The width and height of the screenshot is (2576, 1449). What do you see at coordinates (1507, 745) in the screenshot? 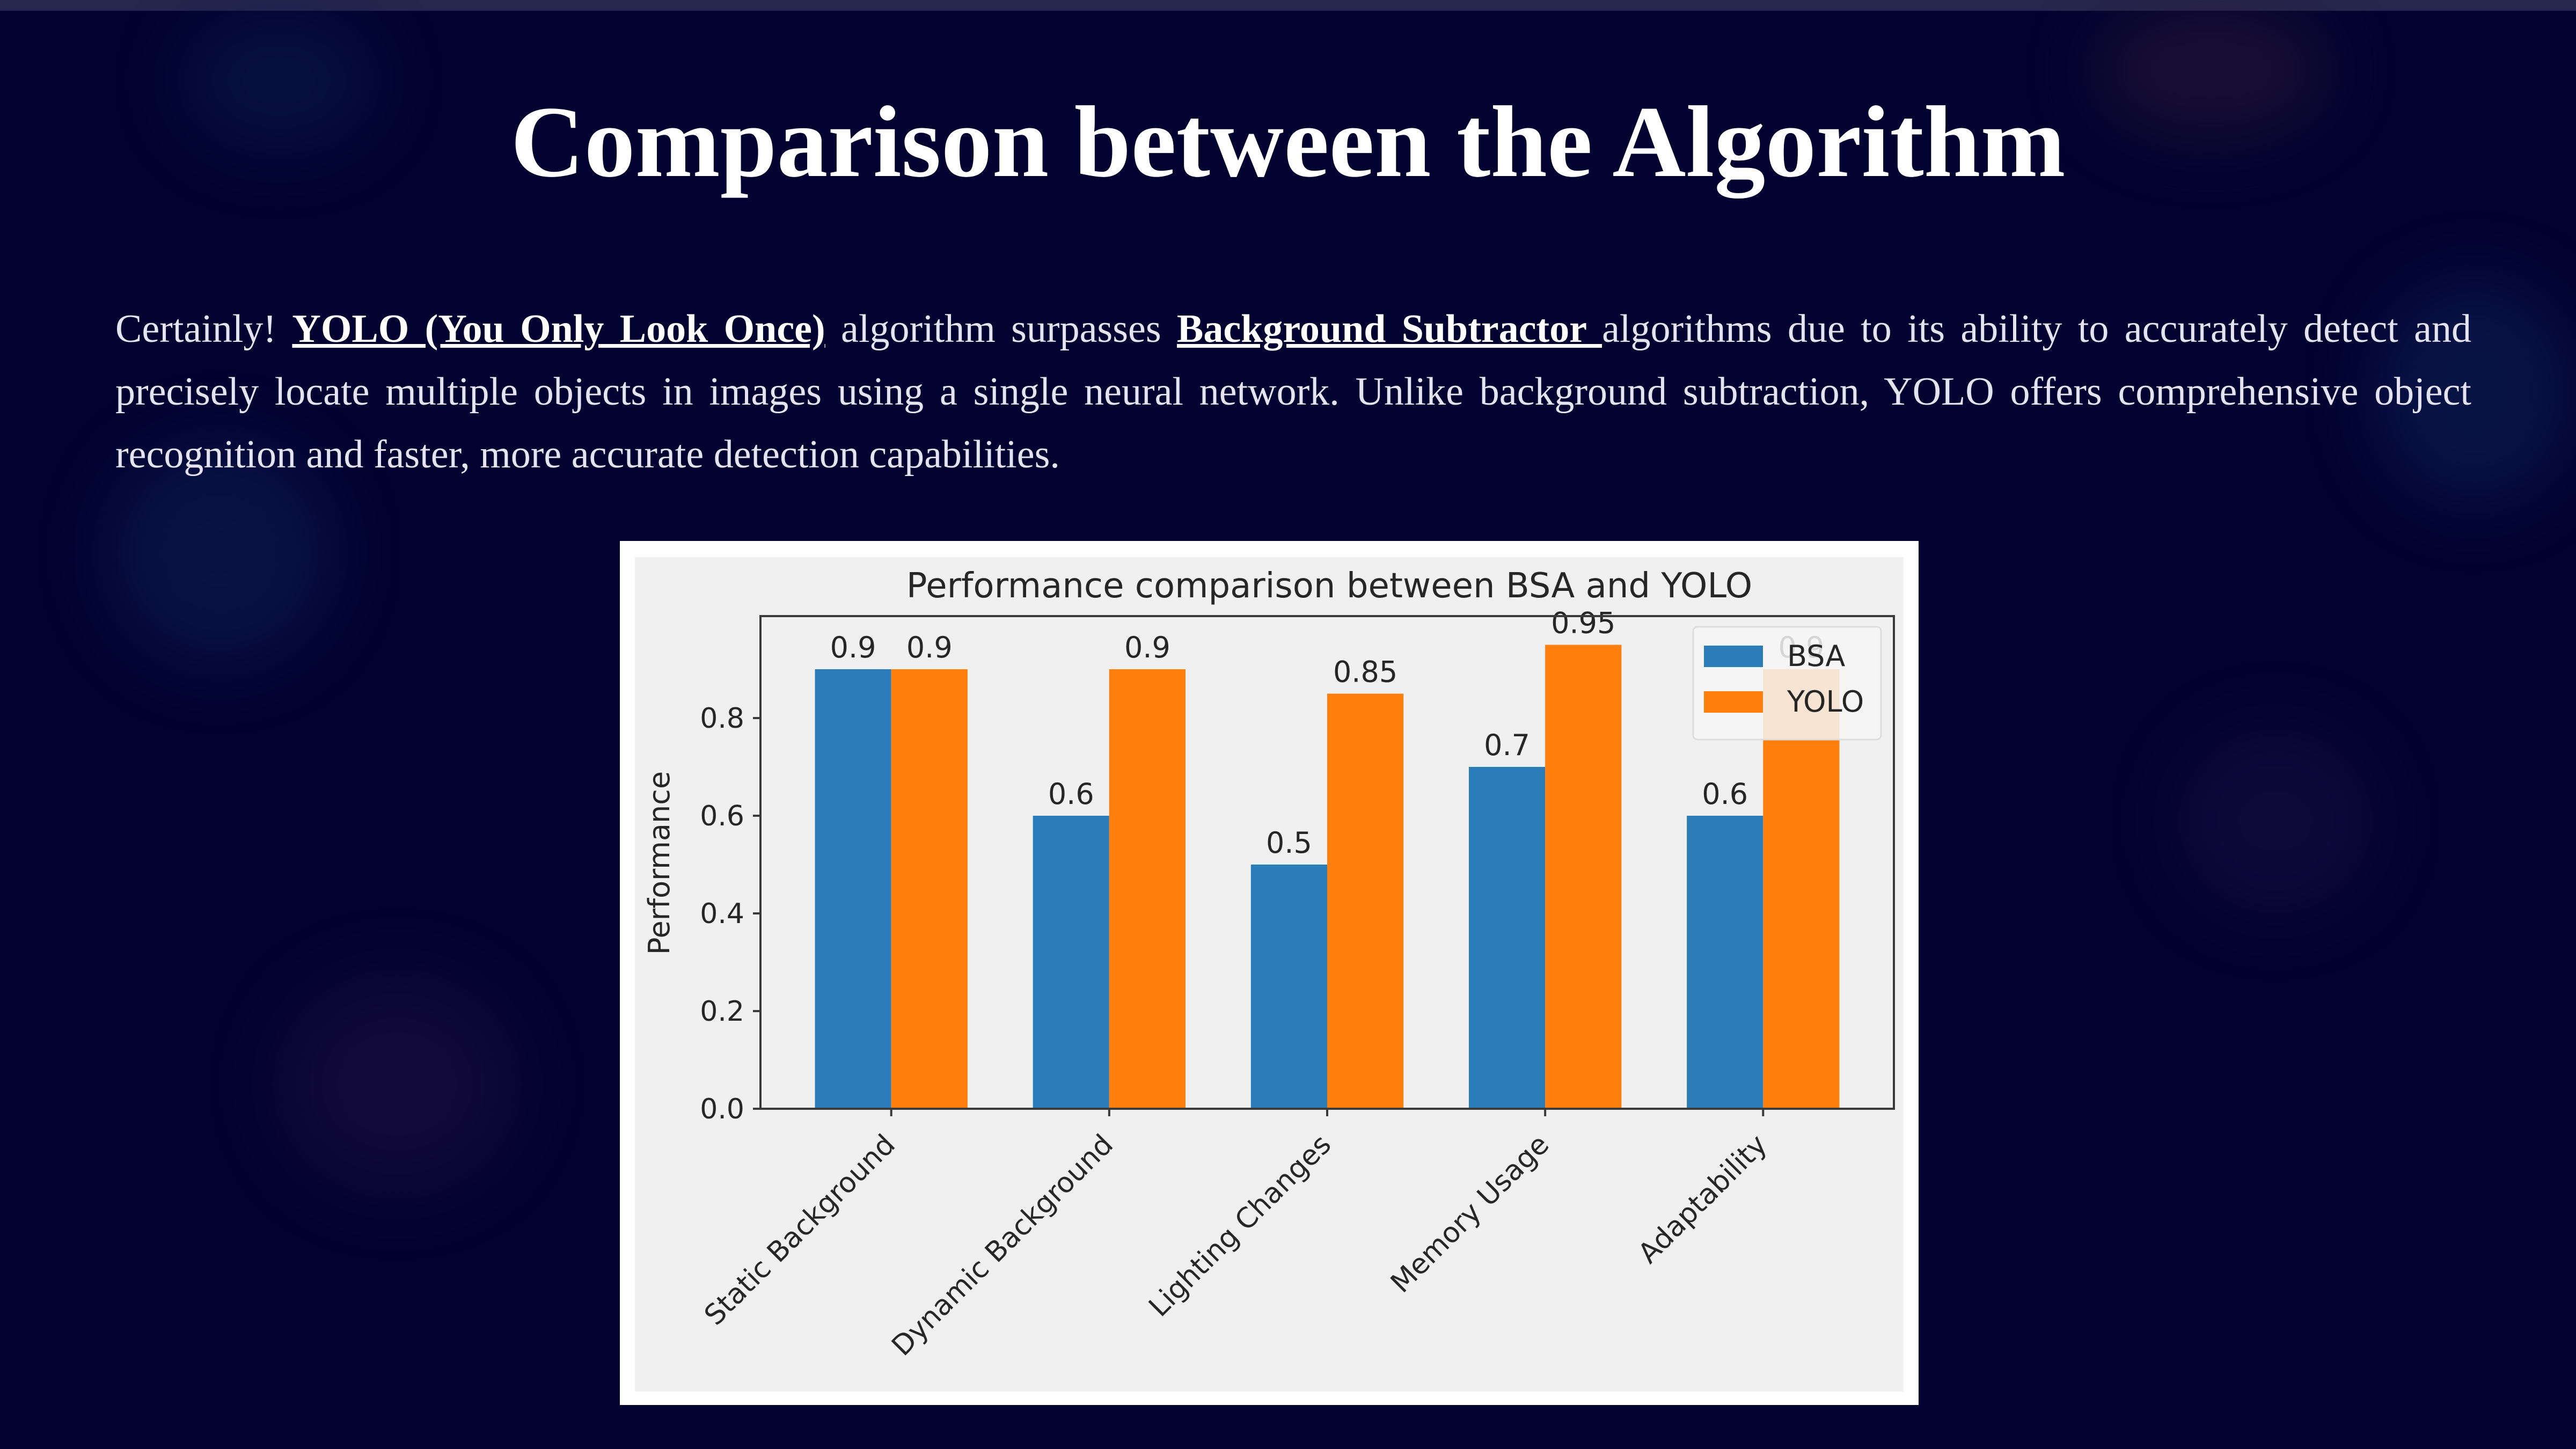
I see `bar-value-label: 0.7` at bounding box center [1507, 745].